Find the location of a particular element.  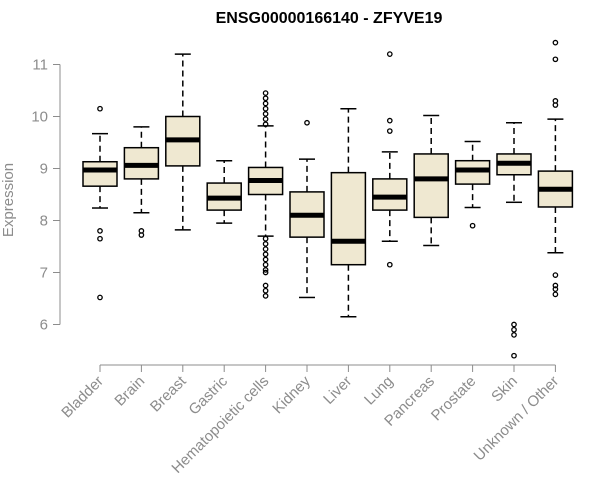

box-prostate is located at coordinates (472, 184).